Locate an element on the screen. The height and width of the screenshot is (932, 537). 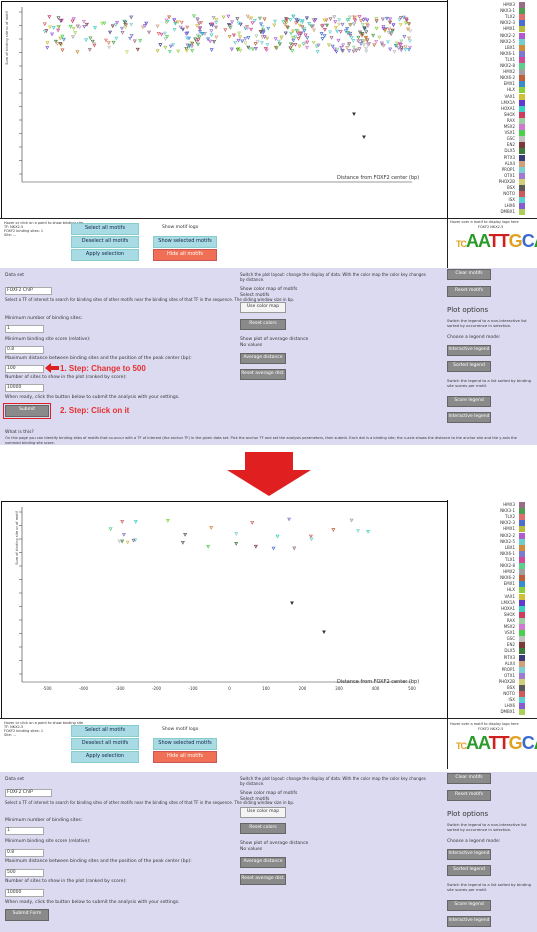
deselect-all-motifs-button-2: Deselect all motifs is located at coordinates (105, 744).